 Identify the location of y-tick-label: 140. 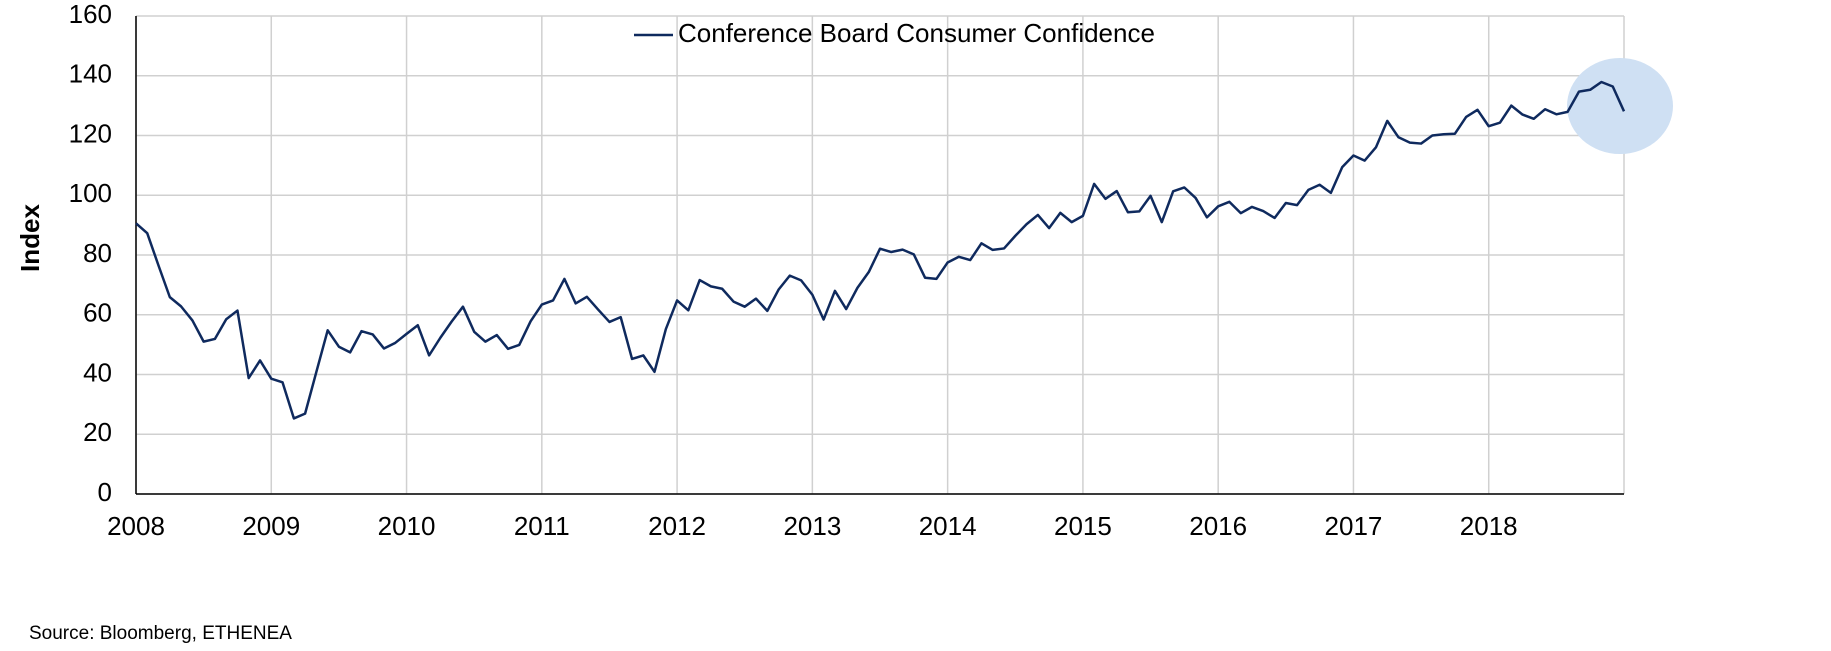
(90, 74).